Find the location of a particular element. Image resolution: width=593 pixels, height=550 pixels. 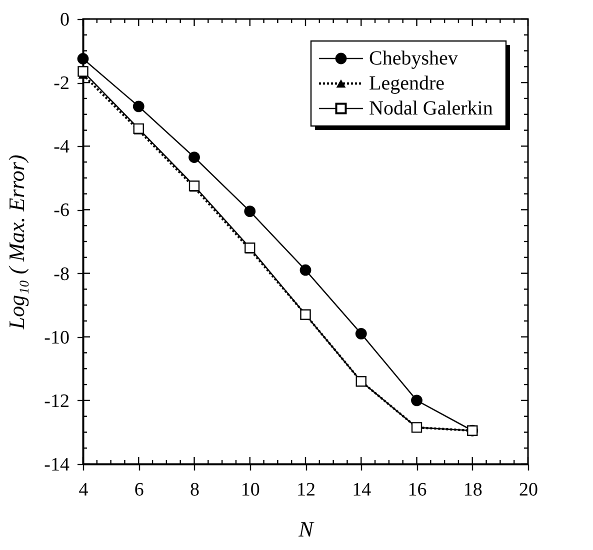

x-tick-label: 20 is located at coordinates (528, 490).